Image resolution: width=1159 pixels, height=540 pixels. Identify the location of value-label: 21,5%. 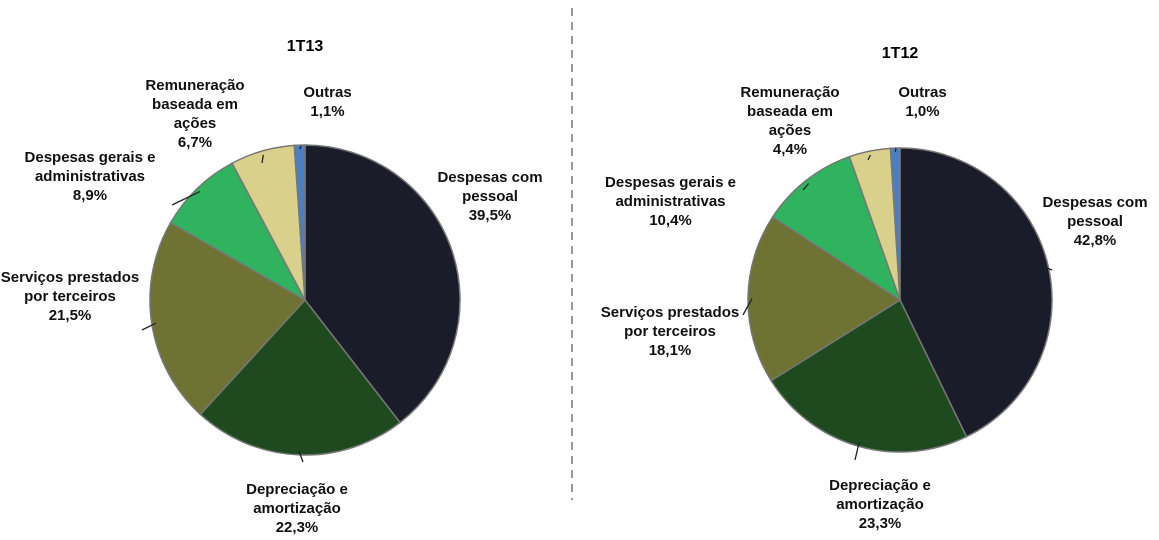
(70, 315).